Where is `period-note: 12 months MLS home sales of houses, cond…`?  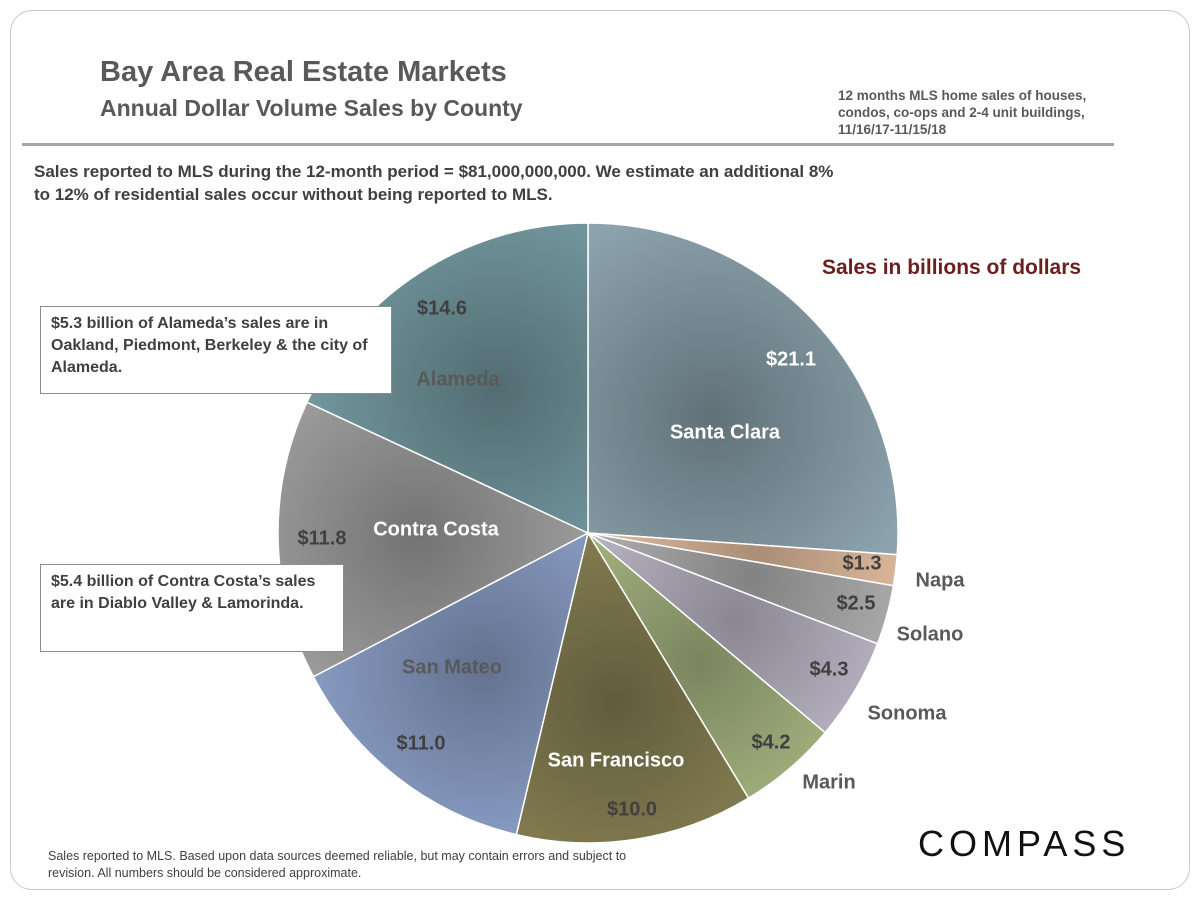 period-note: 12 months MLS home sales of houses, cond… is located at coordinates (962, 112).